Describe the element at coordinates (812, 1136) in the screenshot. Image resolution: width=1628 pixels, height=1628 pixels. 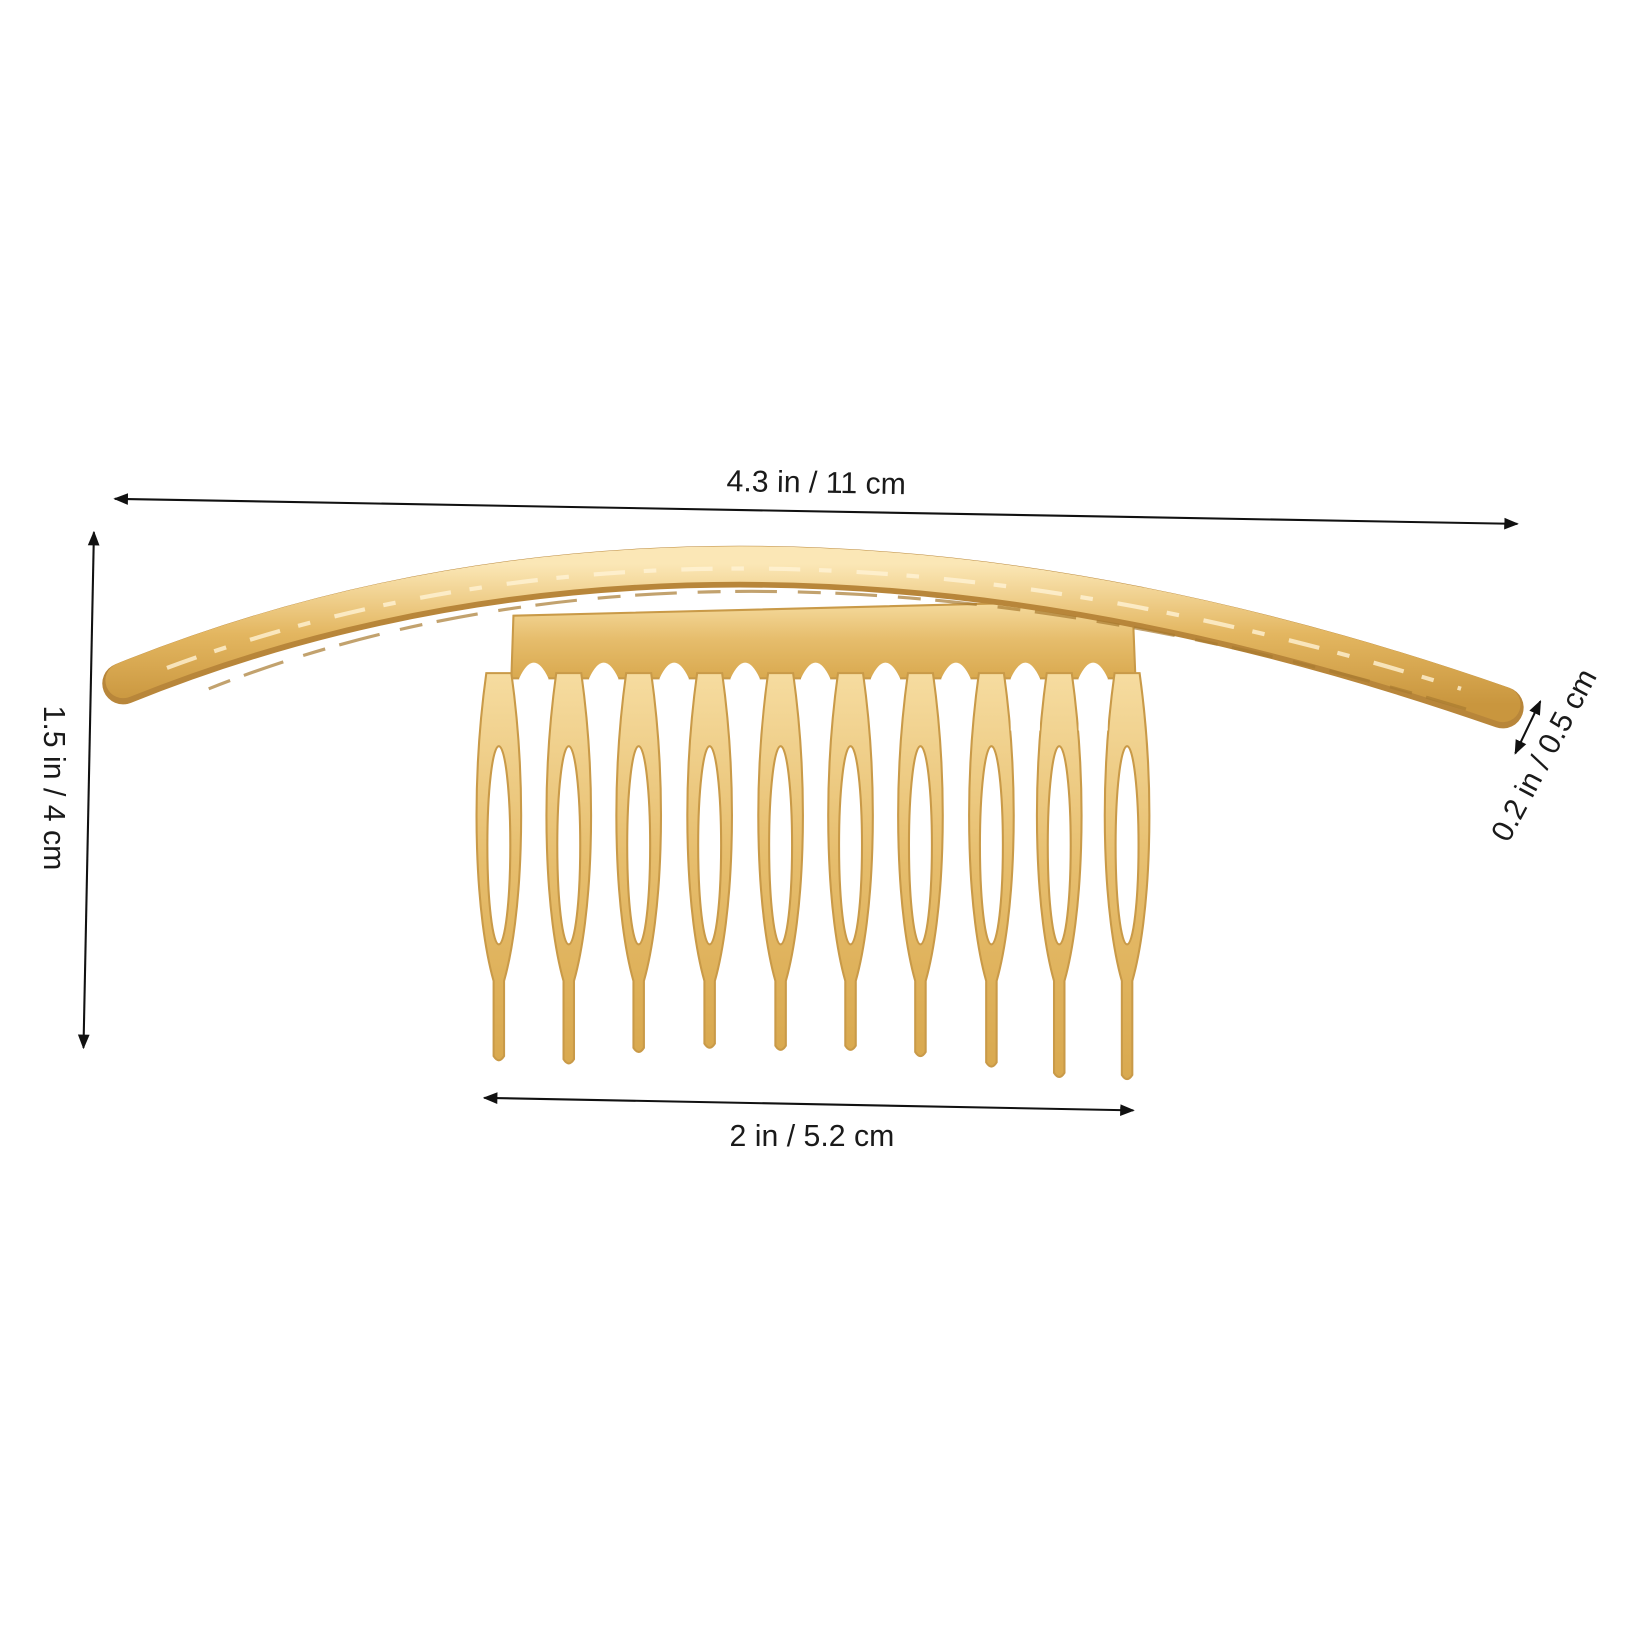
I see `comb-width-label: 2 in / 5.2 cm` at that location.